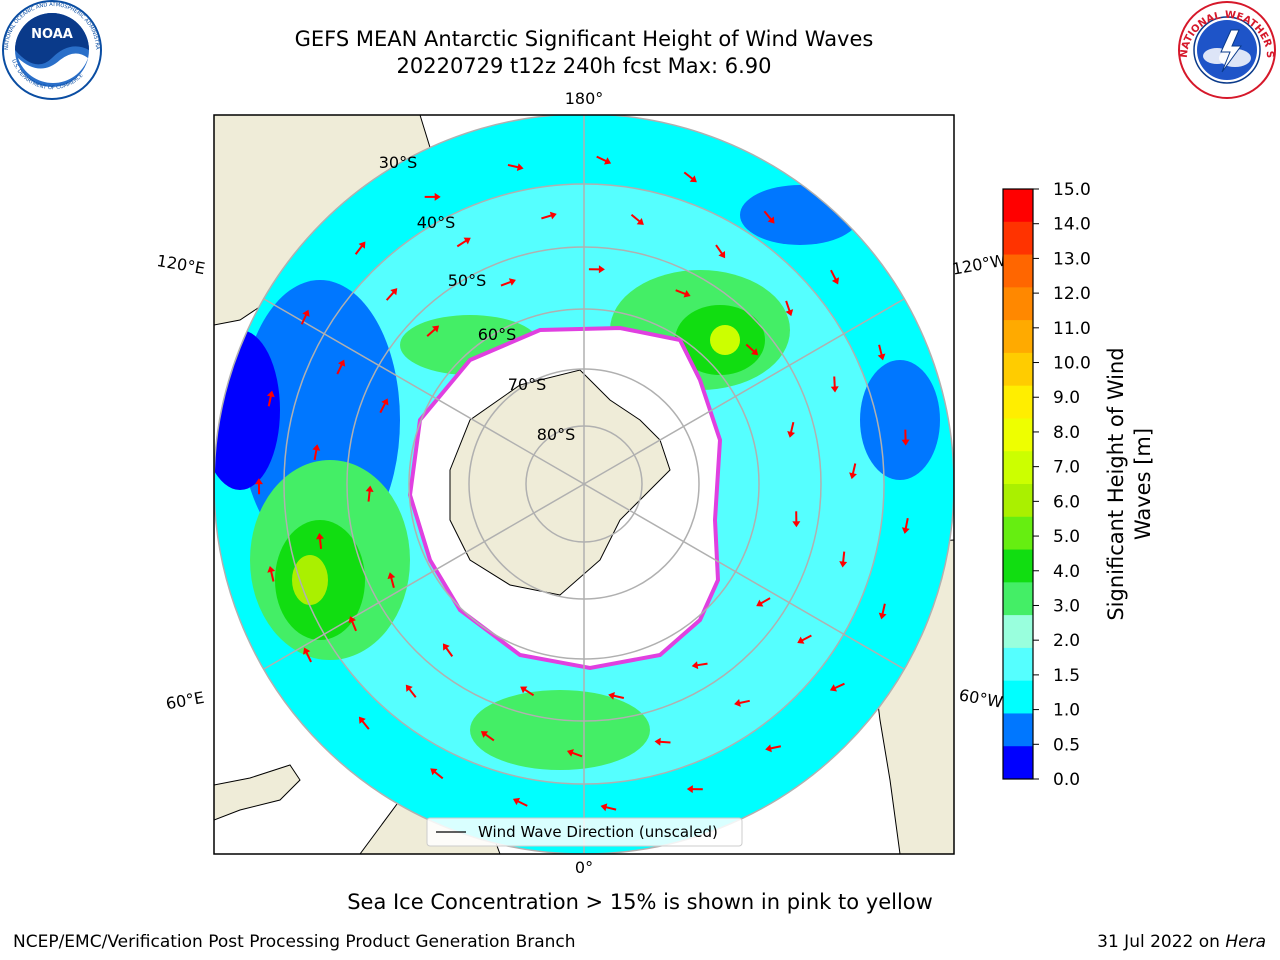 Image resolution: width=1280 pixels, height=960 pixels. I want to click on lat-label-60s: 60°S, so click(497, 334).